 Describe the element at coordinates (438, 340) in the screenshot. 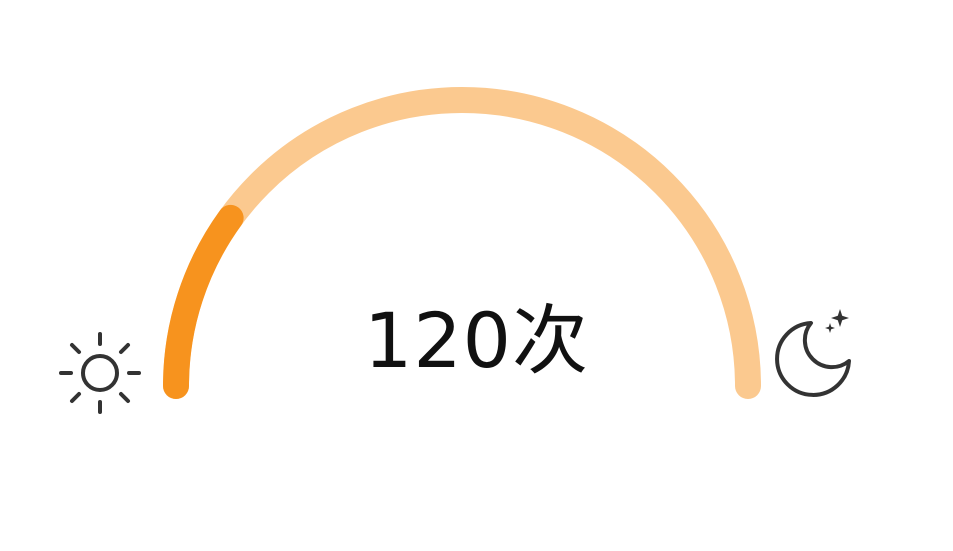

I see `gauge-value: 120` at that location.